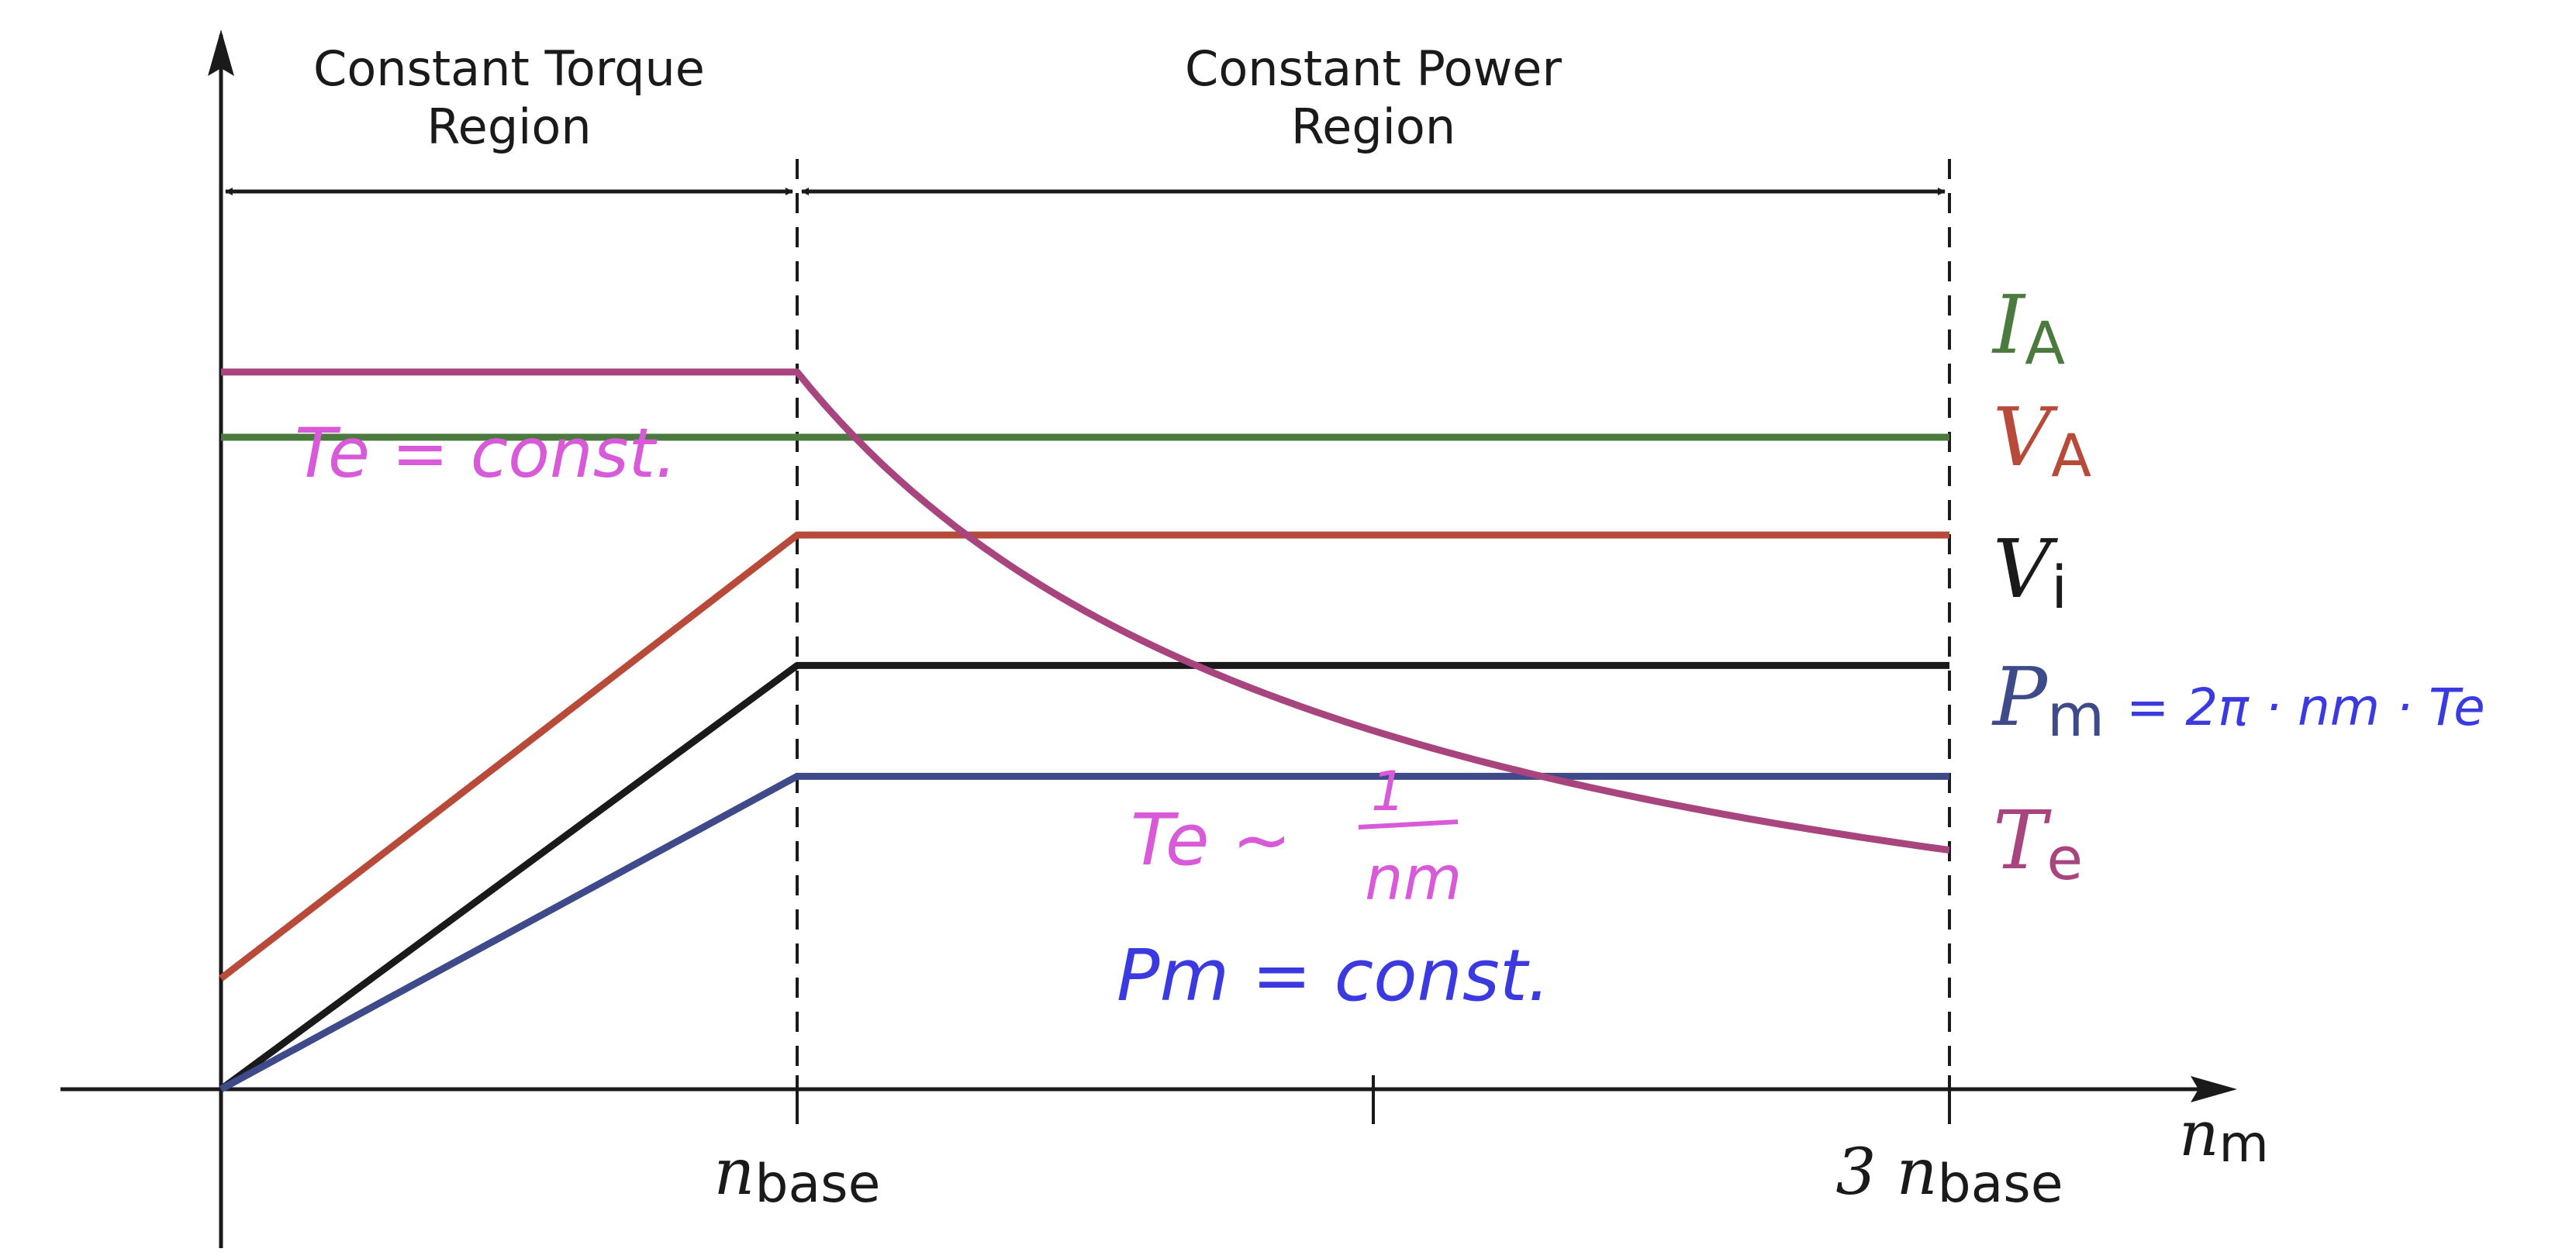 The height and width of the screenshot is (1259, 2576). I want to click on te-prop-fraction-bar, so click(1408, 825).